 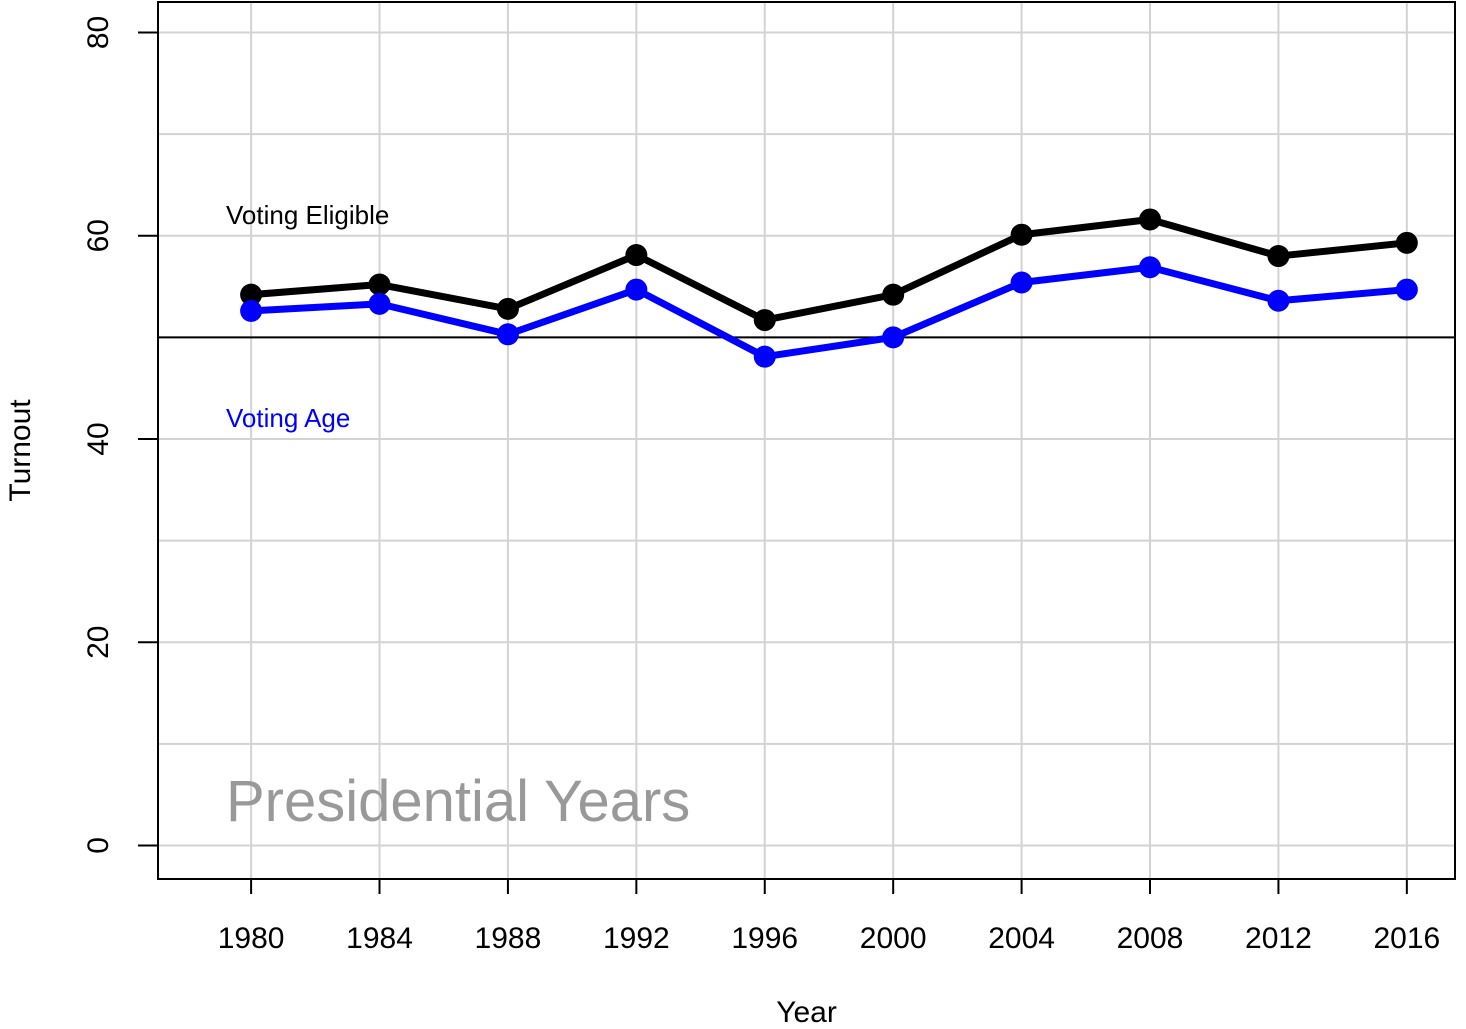 I want to click on y-tick-label: 80, so click(x=98, y=32).